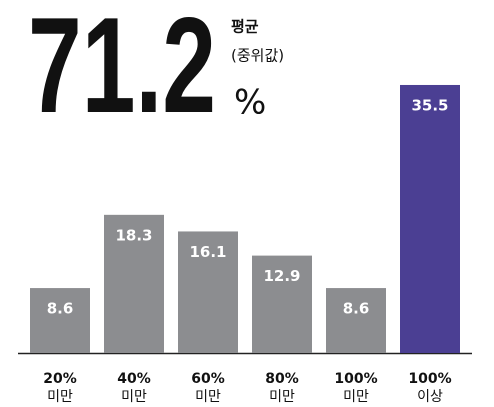  I want to click on value-label: 18.3, so click(133, 235).